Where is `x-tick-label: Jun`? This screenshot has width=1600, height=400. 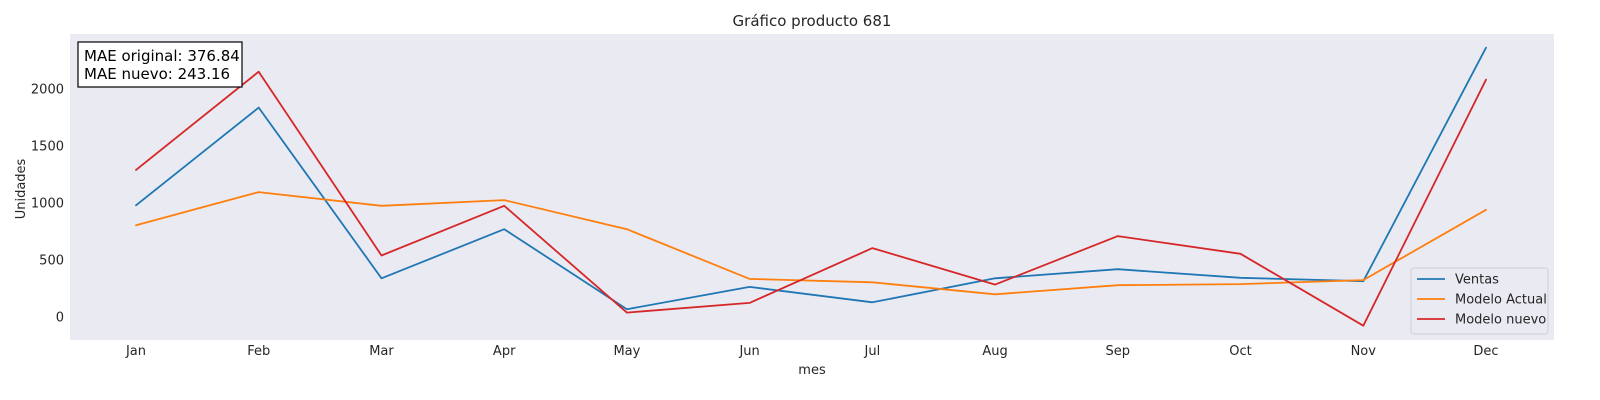
x-tick-label: Jun is located at coordinates (748, 351).